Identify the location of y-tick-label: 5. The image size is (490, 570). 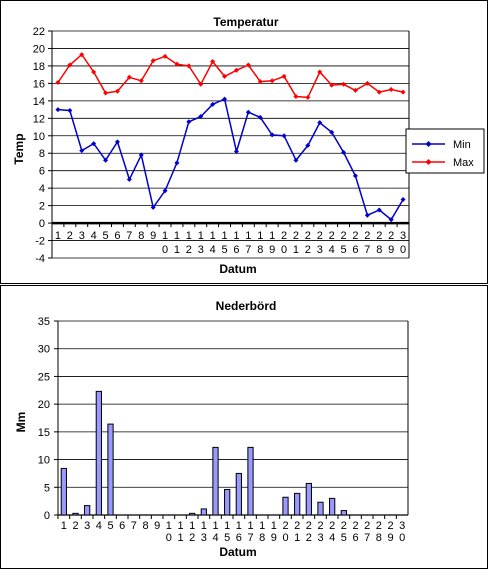
(47, 488).